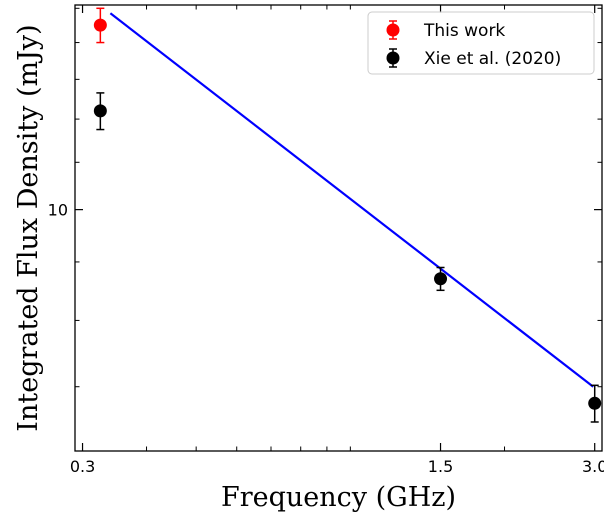 The height and width of the screenshot is (516, 604). Describe the element at coordinates (28, 227) in the screenshot. I see `y-axis-title: Integrated Flux Density (mJy)` at that location.